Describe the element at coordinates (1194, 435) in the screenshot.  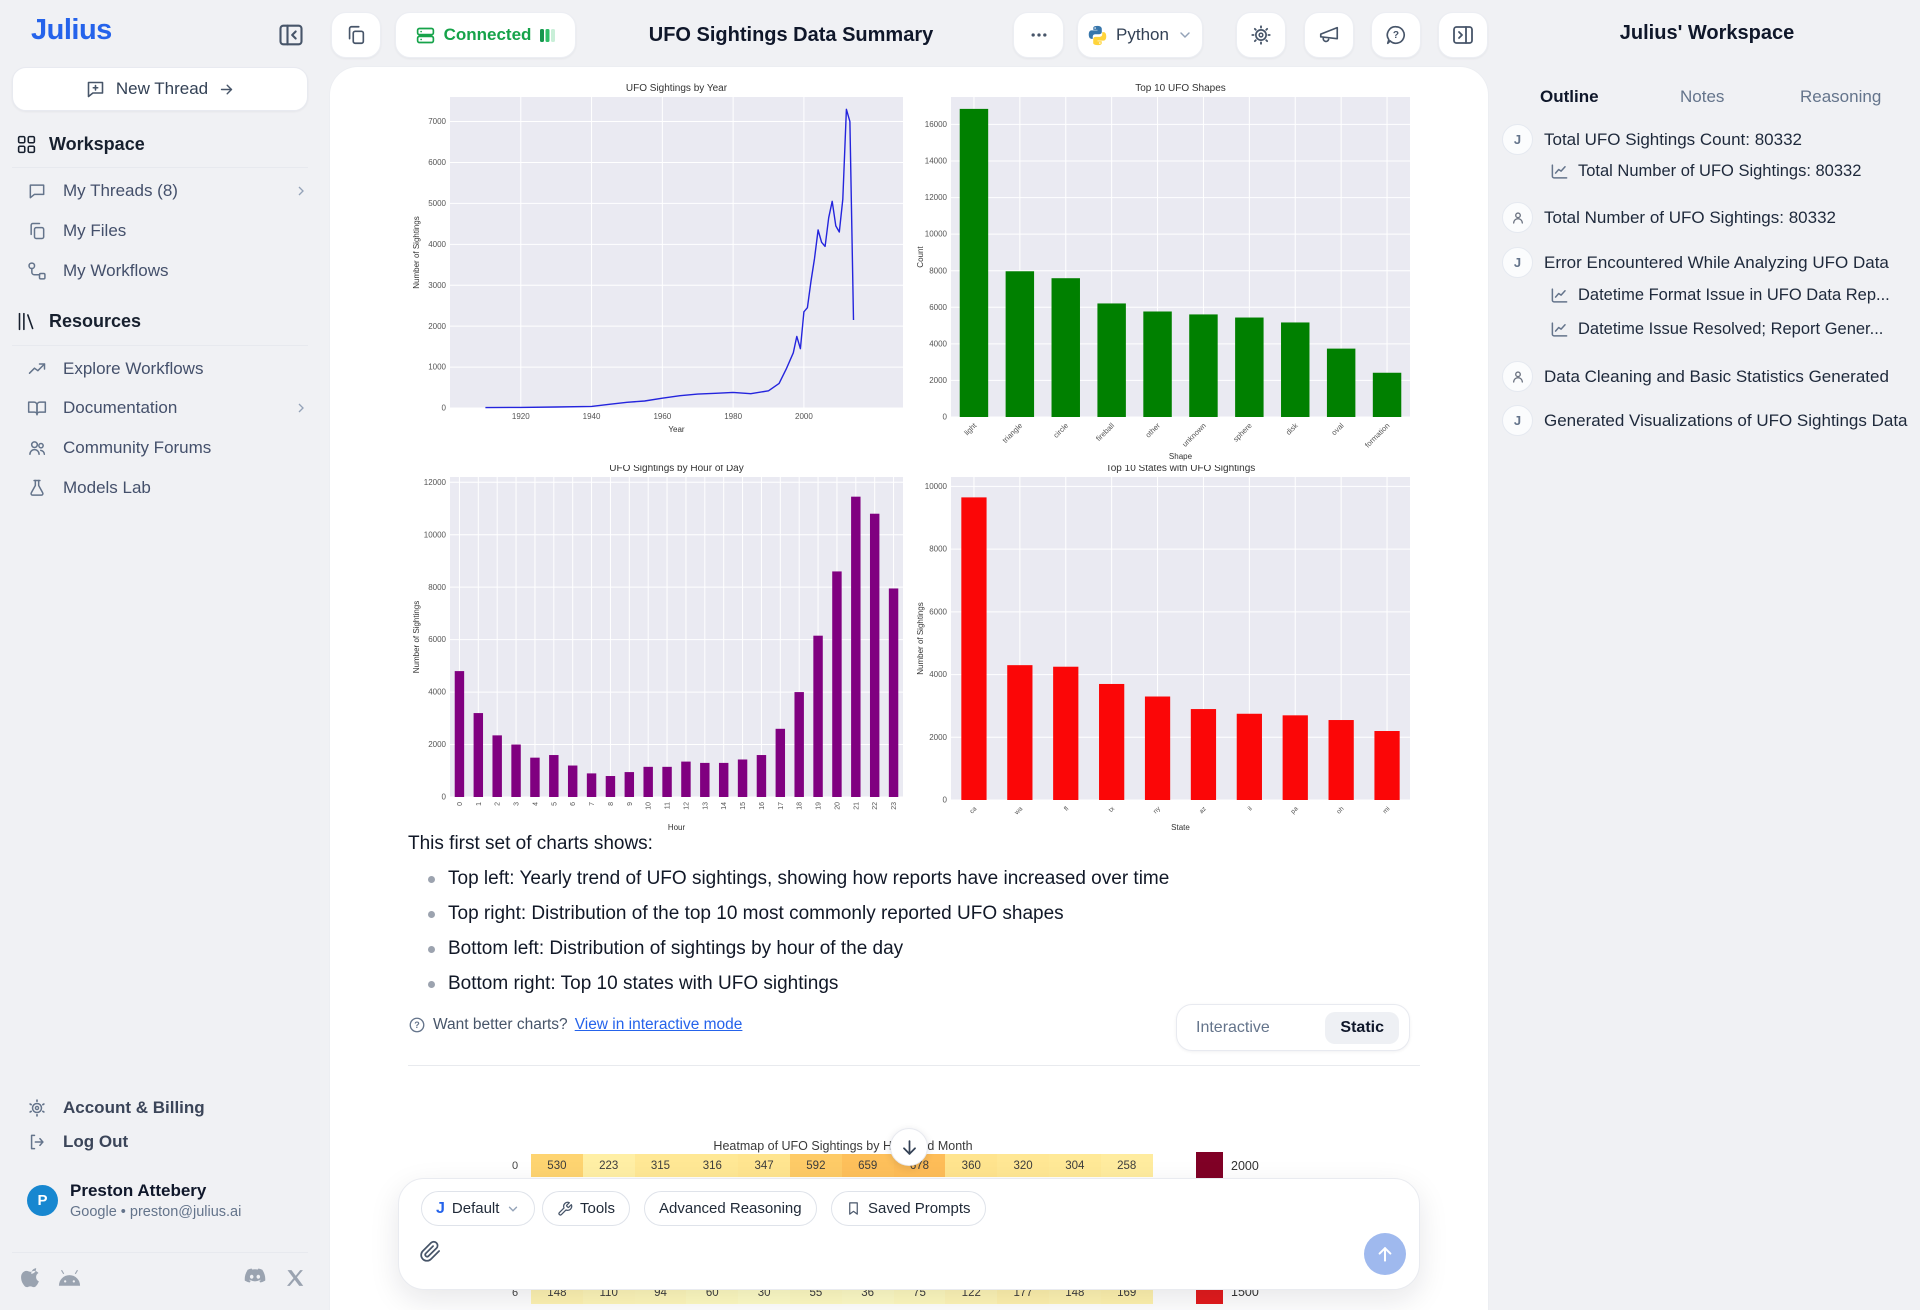
I see `svg-text: unknown` at that location.